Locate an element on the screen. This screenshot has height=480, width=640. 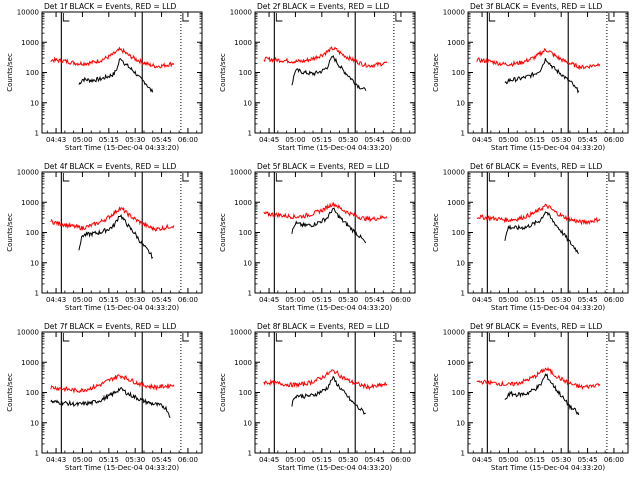
x-tick-label: 04:43 is located at coordinates (56, 460).